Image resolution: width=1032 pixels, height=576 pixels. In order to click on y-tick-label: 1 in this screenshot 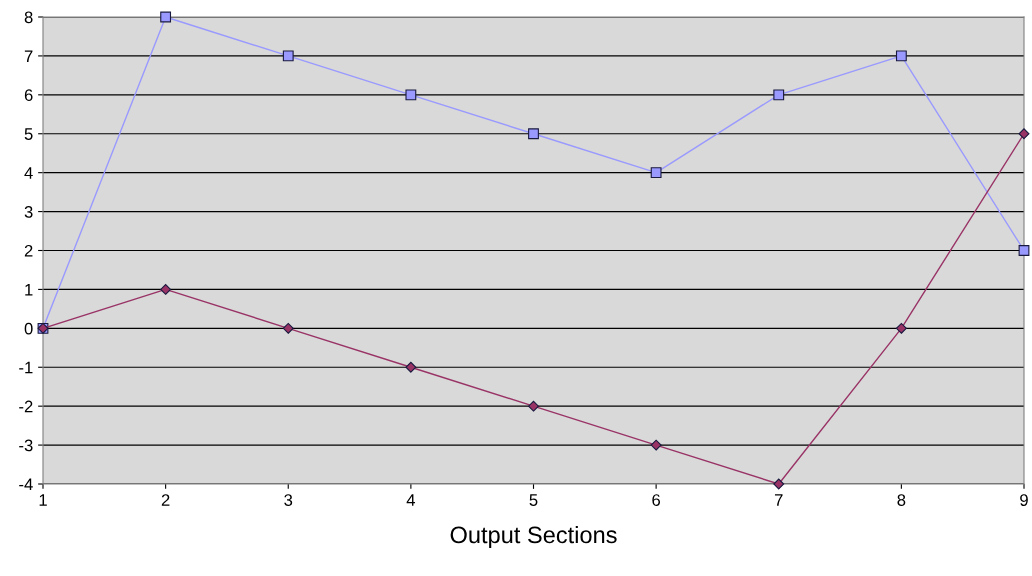, I will do `click(29, 289)`.